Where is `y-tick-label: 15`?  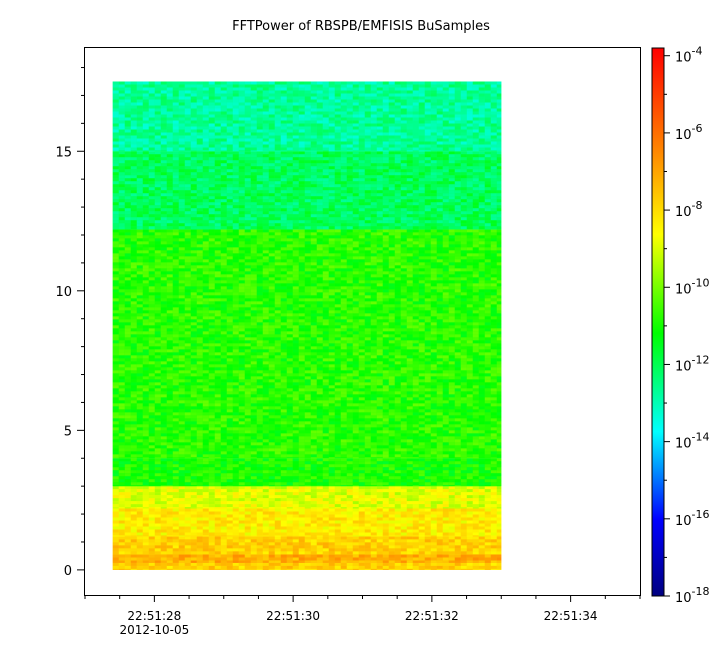
y-tick-label: 15 is located at coordinates (63, 152).